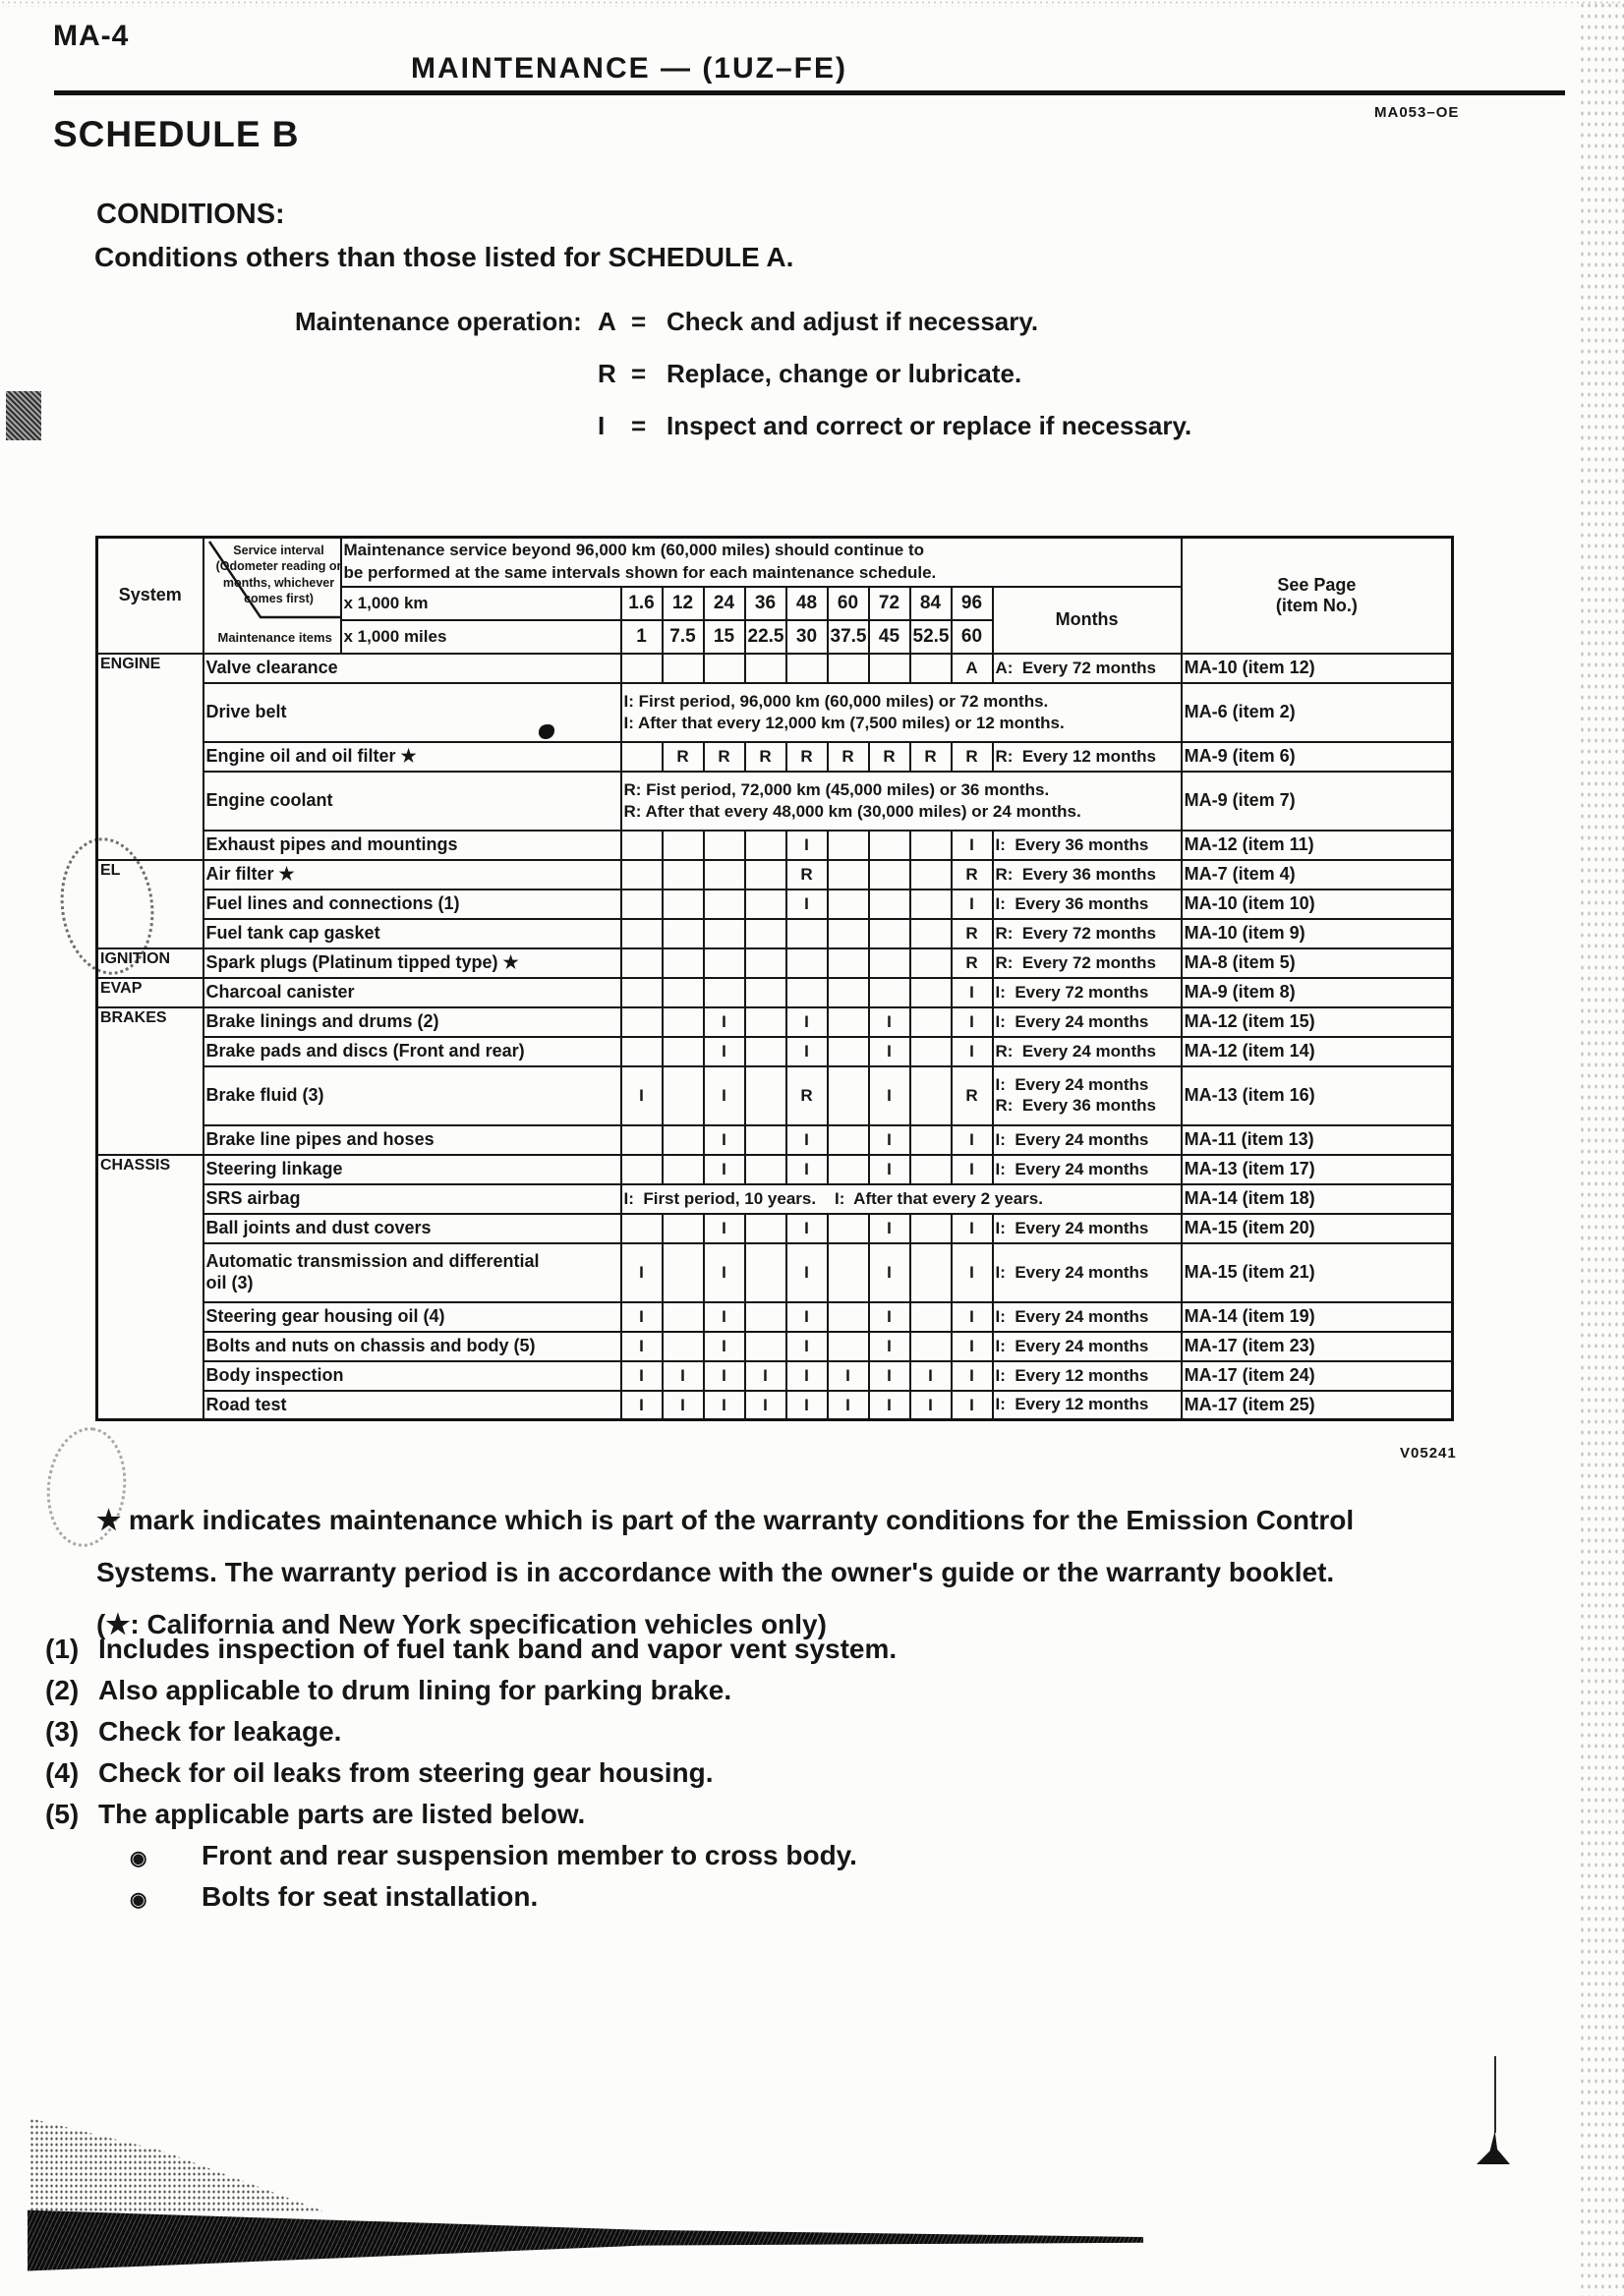  What do you see at coordinates (853, 322) in the screenshot?
I see `legend-meaning: Check and adjust if necessary.` at bounding box center [853, 322].